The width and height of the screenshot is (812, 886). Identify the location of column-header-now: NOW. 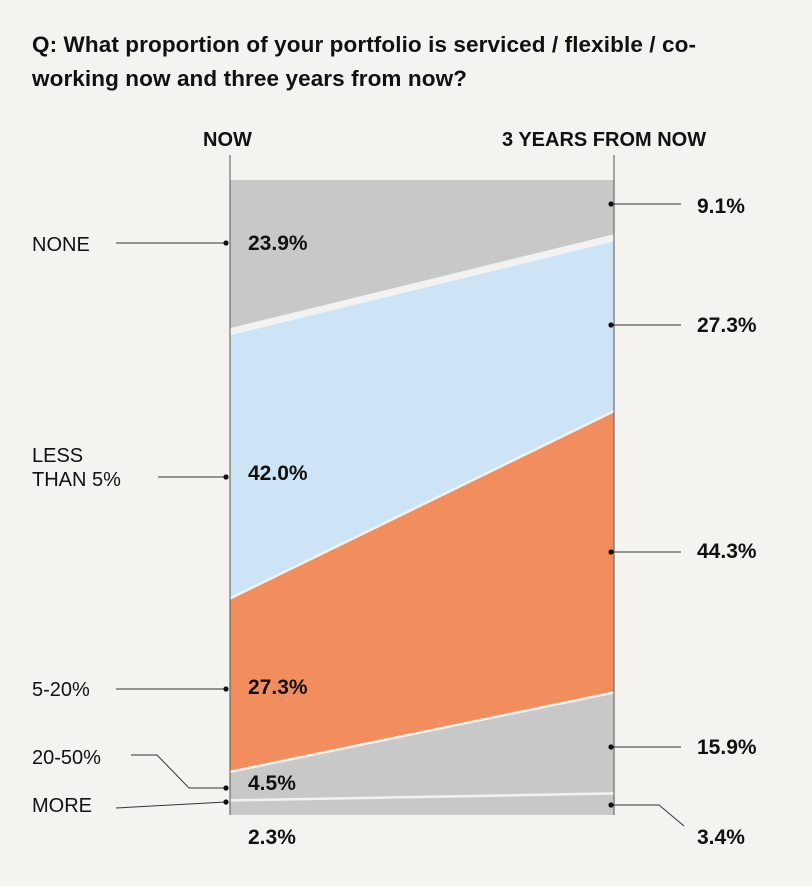
(227, 140).